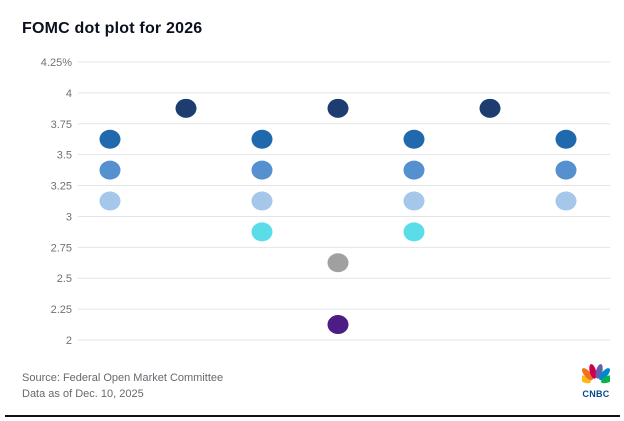  Describe the element at coordinates (61, 310) in the screenshot. I see `y-tick-label: 2.25` at that location.